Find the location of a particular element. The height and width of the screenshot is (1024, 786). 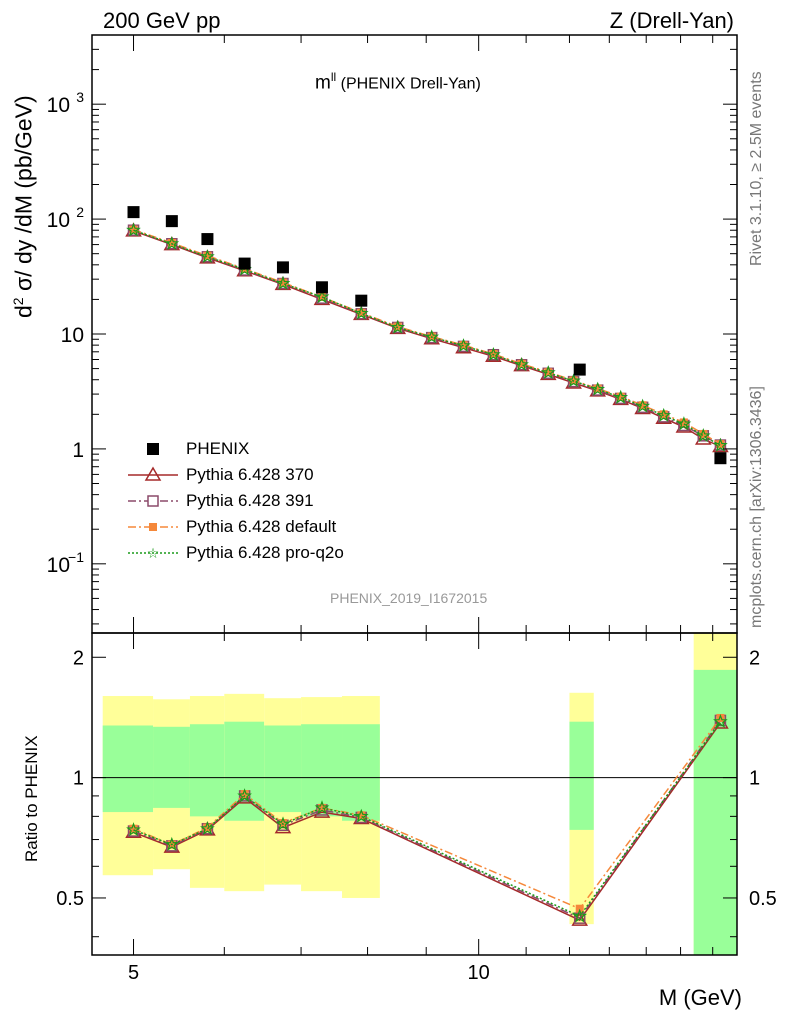

chart-title-sup: ll is located at coordinates (333, 77).